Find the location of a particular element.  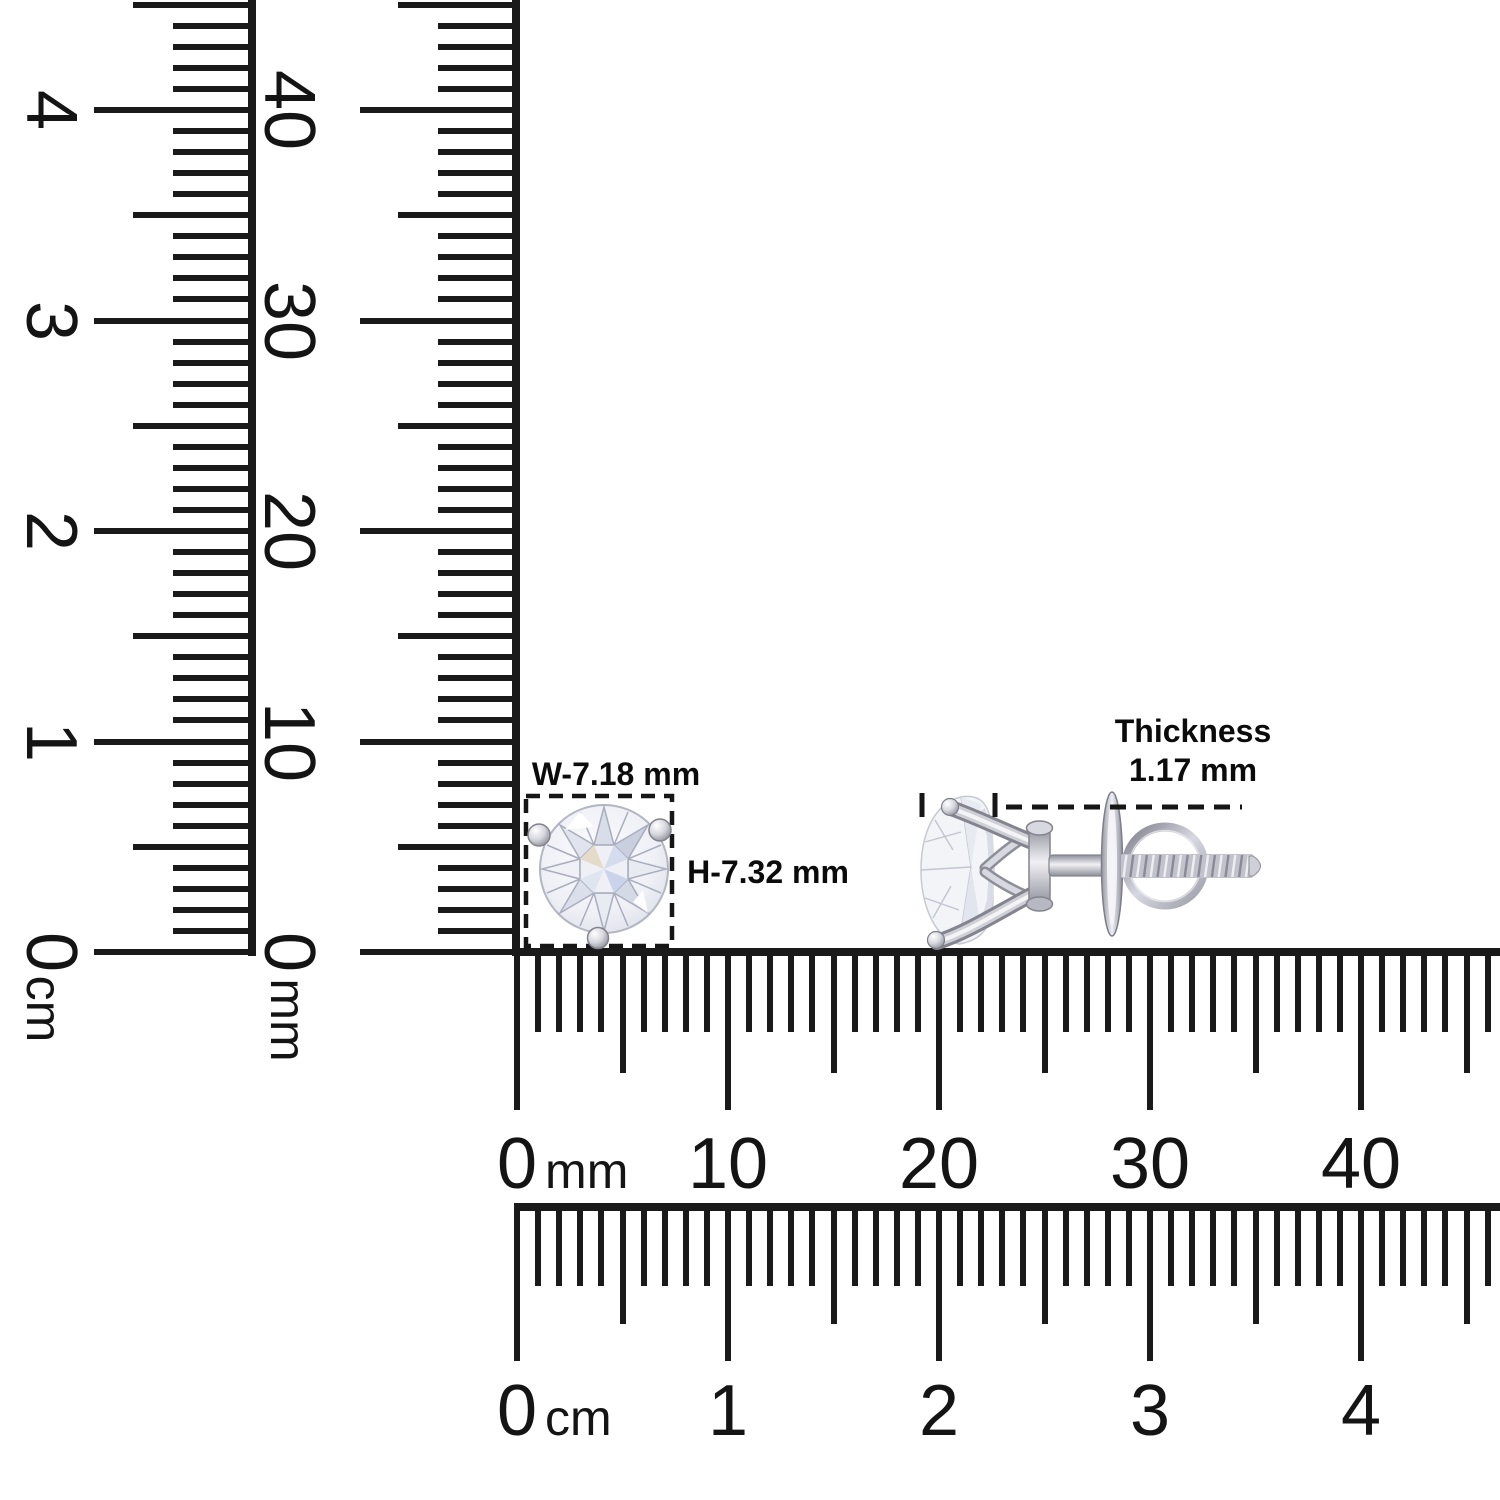

thickness-title: Thickness is located at coordinates (1193, 731).